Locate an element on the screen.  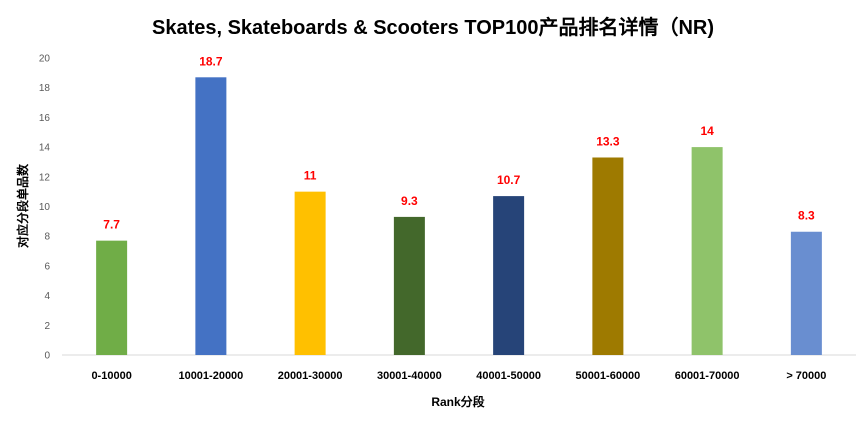
x-tick-label: 20001-30000 is located at coordinates (310, 376).